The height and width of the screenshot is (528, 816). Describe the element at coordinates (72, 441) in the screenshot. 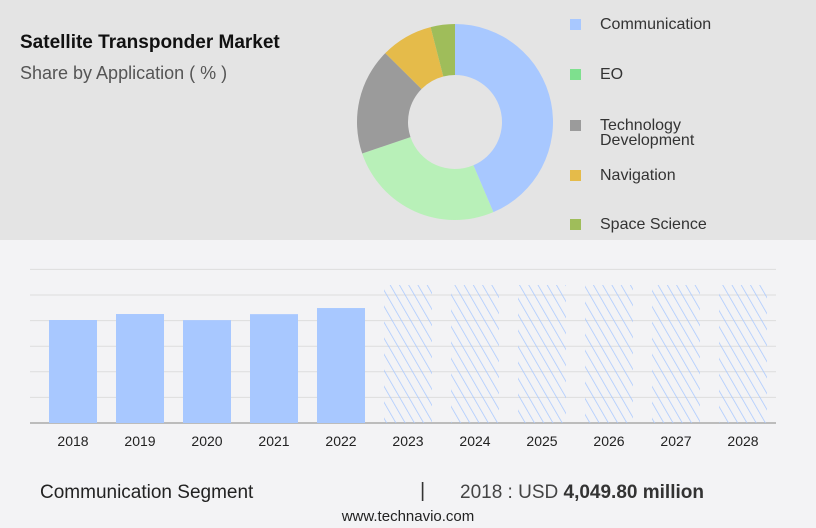

I see `x-tick-label: 2018` at that location.